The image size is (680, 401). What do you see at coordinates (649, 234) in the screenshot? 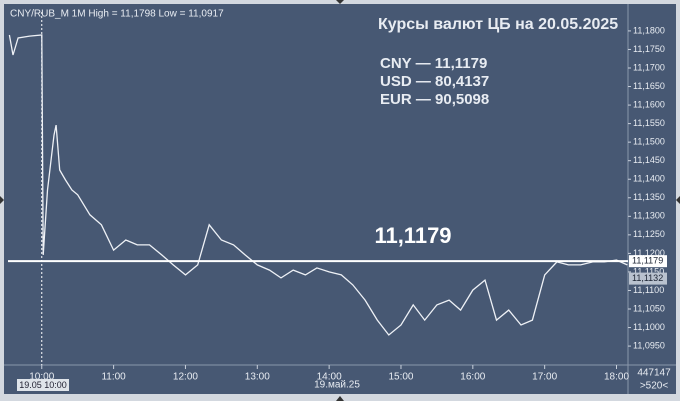
I see `y-tick-label: 11,1250` at bounding box center [649, 234].